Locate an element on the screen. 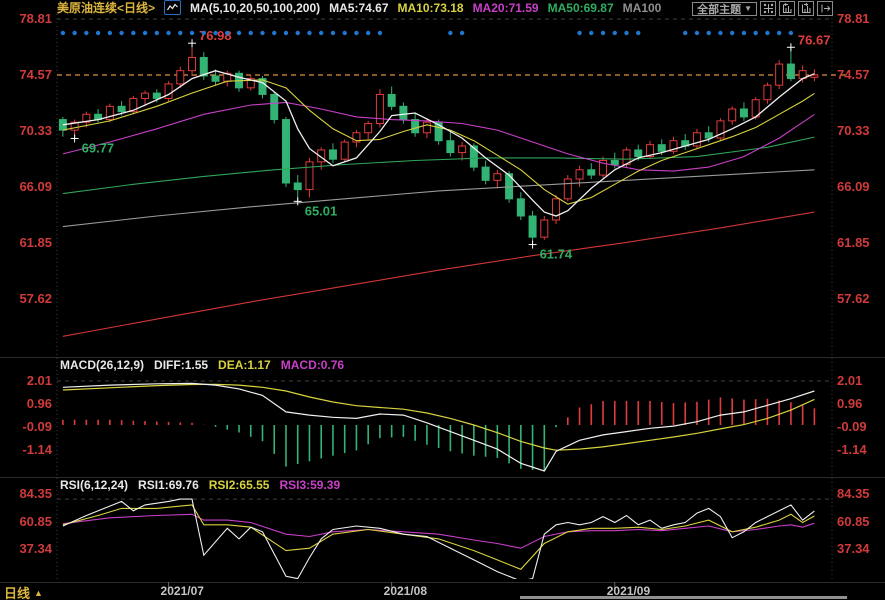 The height and width of the screenshot is (600, 885). chart-toolbar: 全部主题 ▼ is located at coordinates (762, 8).